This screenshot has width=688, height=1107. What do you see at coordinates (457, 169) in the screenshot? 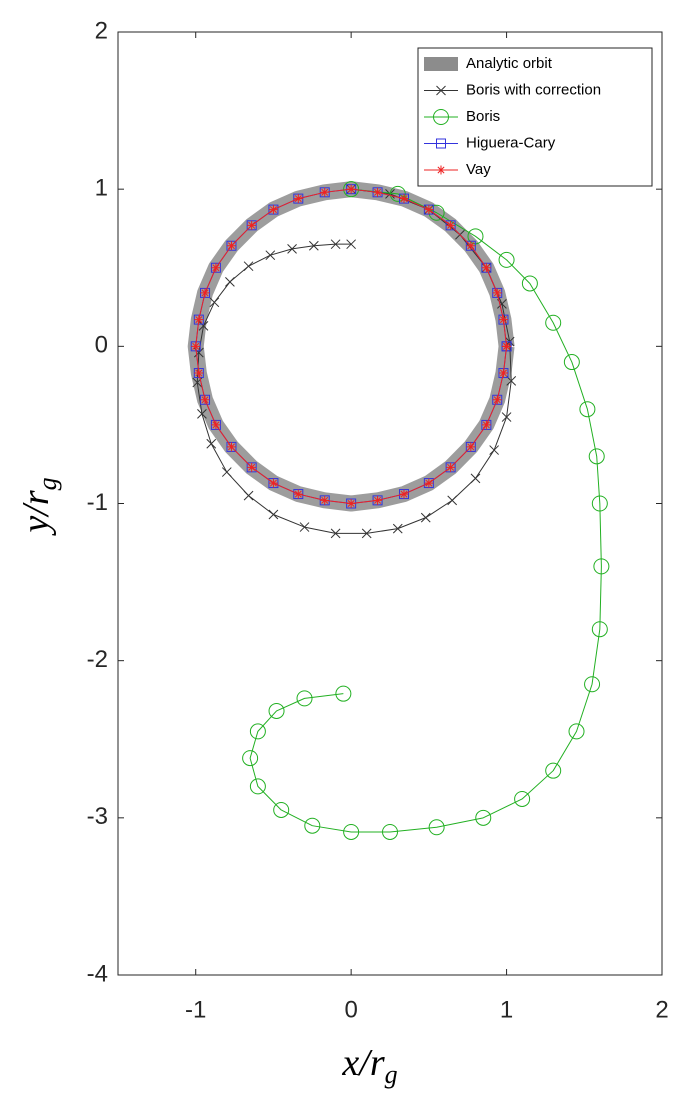
I see `legend-entry: Vay` at bounding box center [457, 169].